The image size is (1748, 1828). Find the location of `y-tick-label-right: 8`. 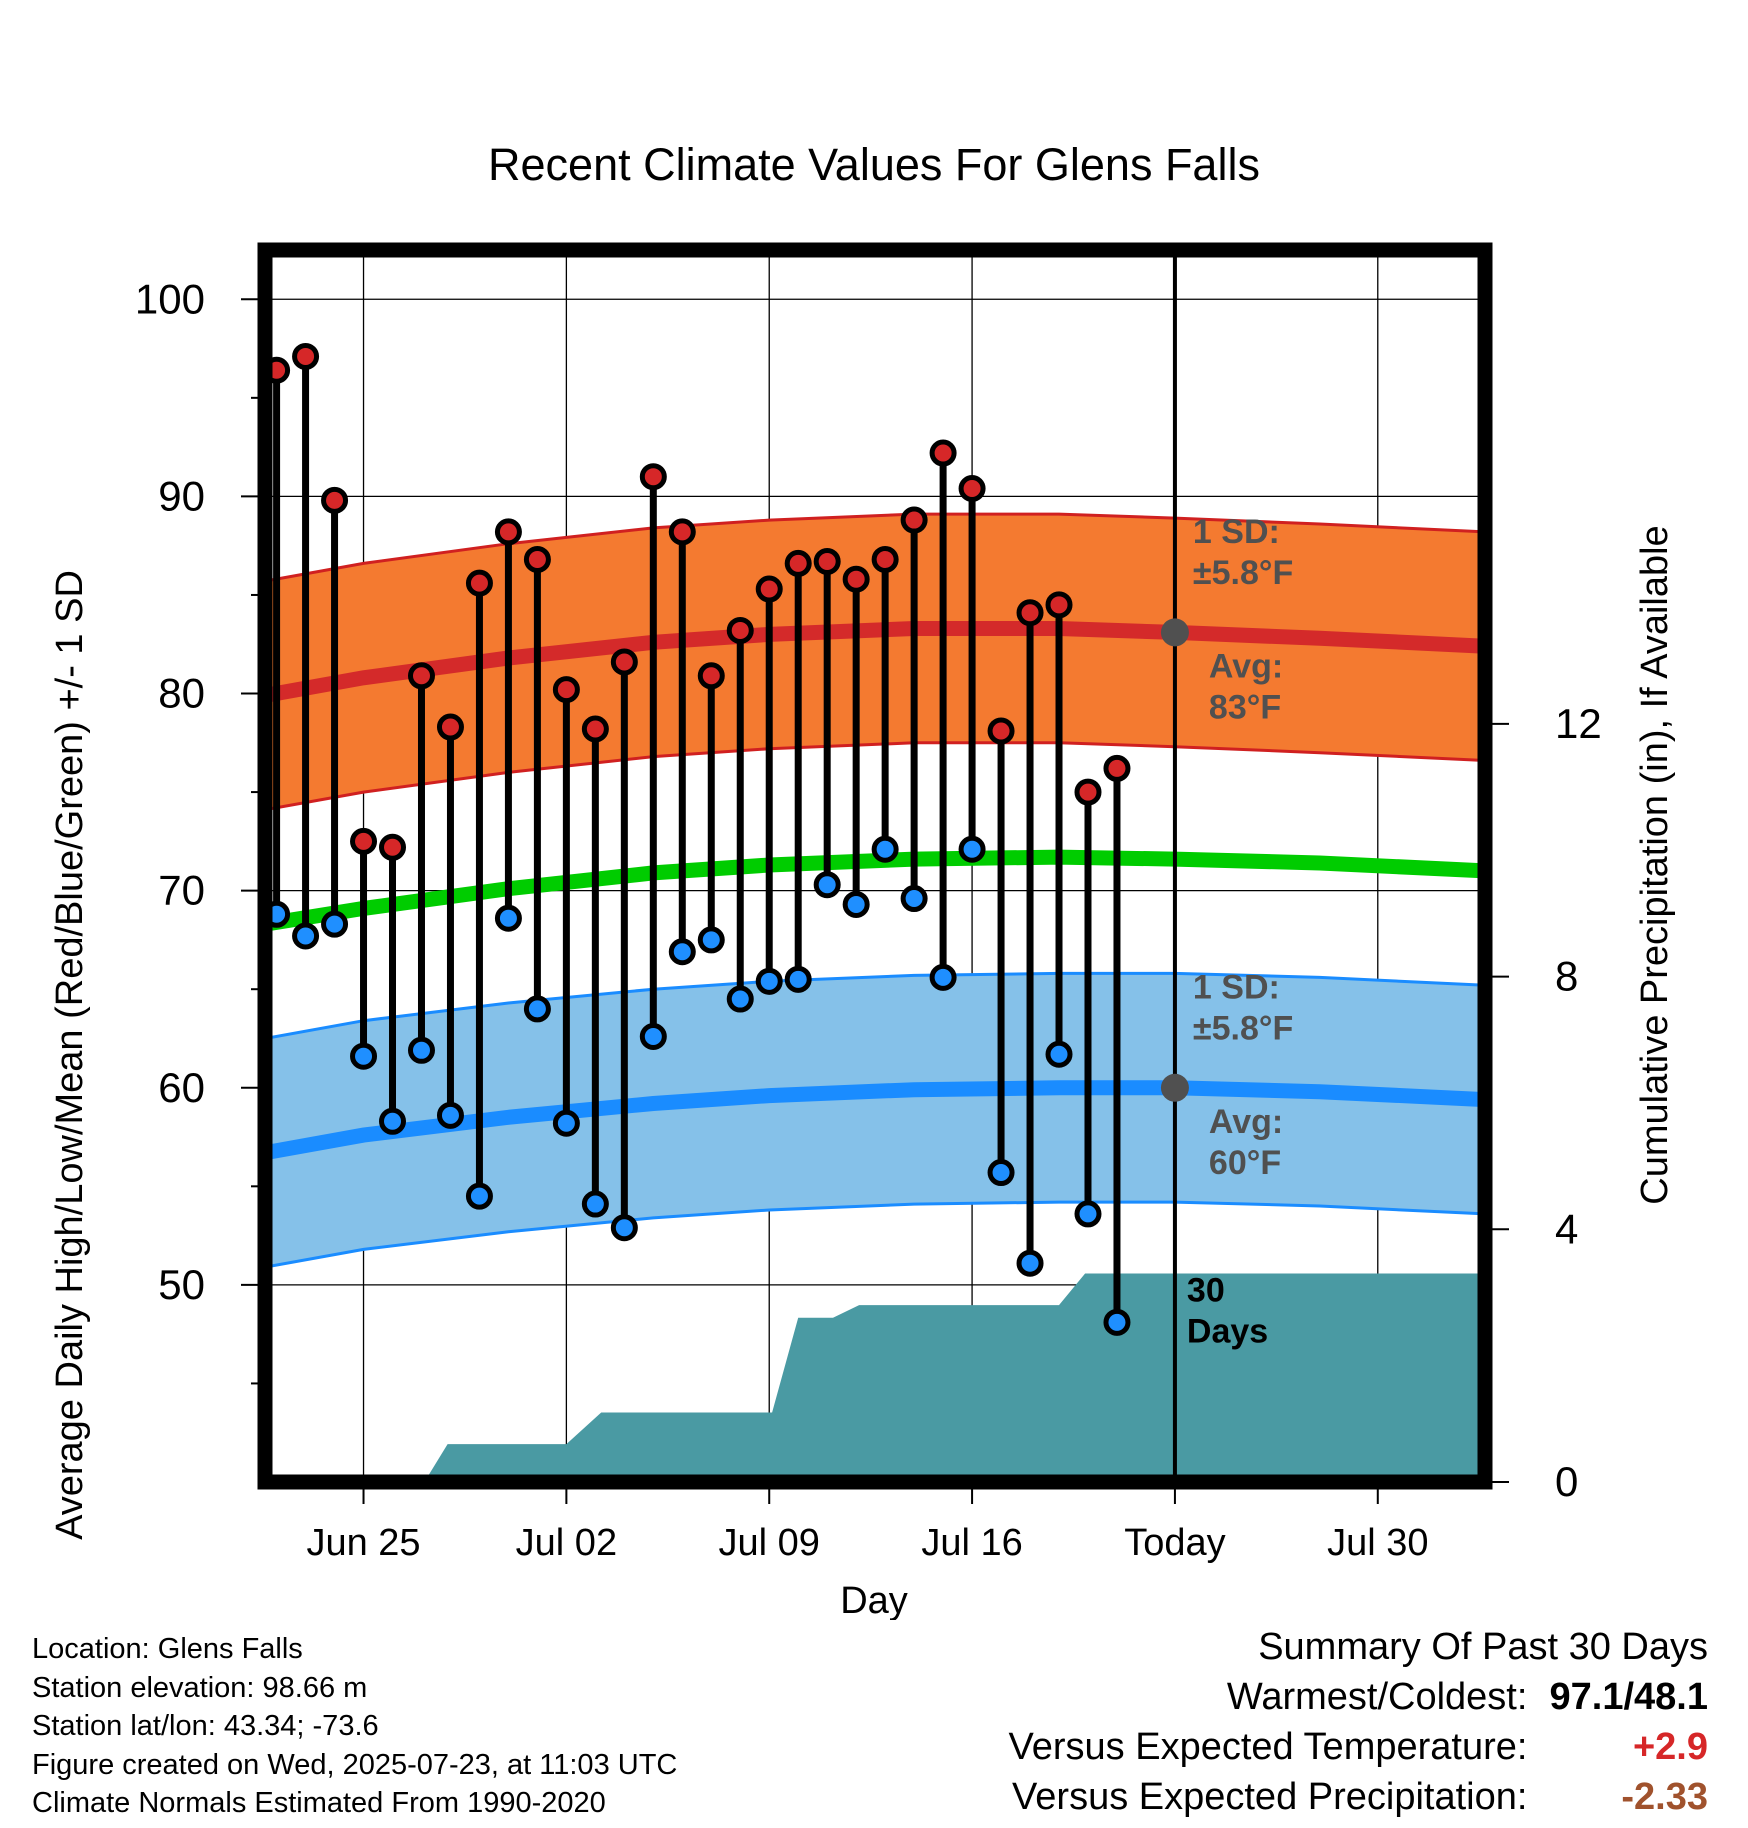

y-tick-label-right: 8 is located at coordinates (1566, 976).